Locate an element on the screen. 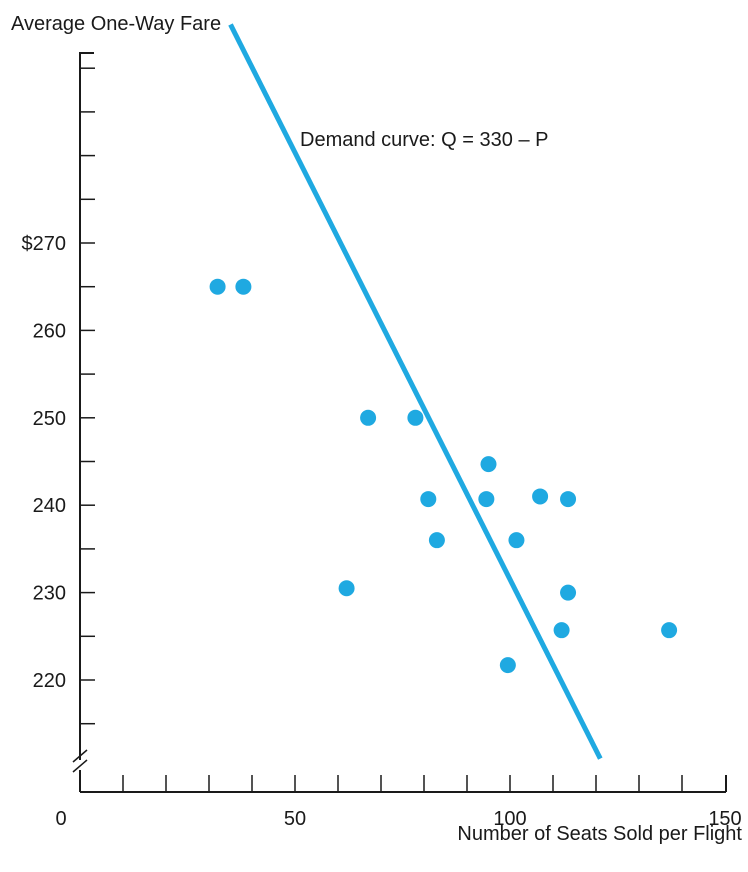  y-tick-label: 250 is located at coordinates (49, 419).